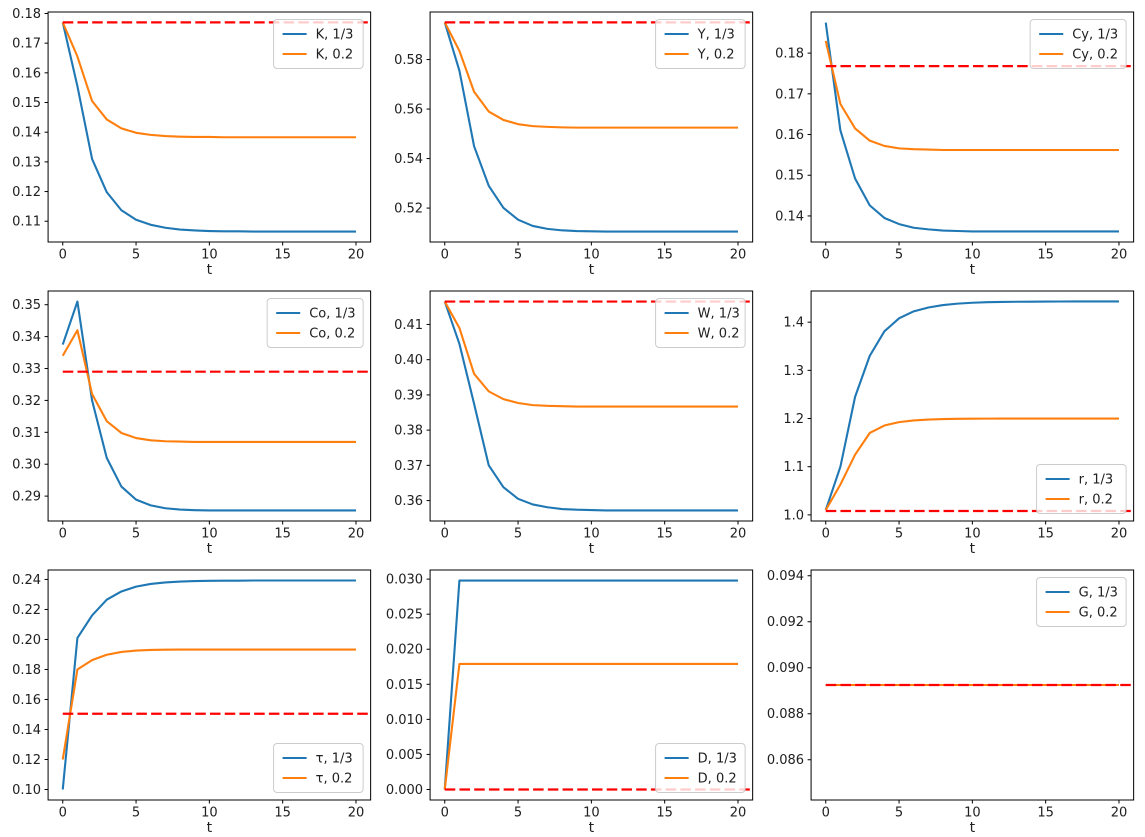  What do you see at coordinates (334, 779) in the screenshot?
I see `legend-label: τ, 0.2` at bounding box center [334, 779].